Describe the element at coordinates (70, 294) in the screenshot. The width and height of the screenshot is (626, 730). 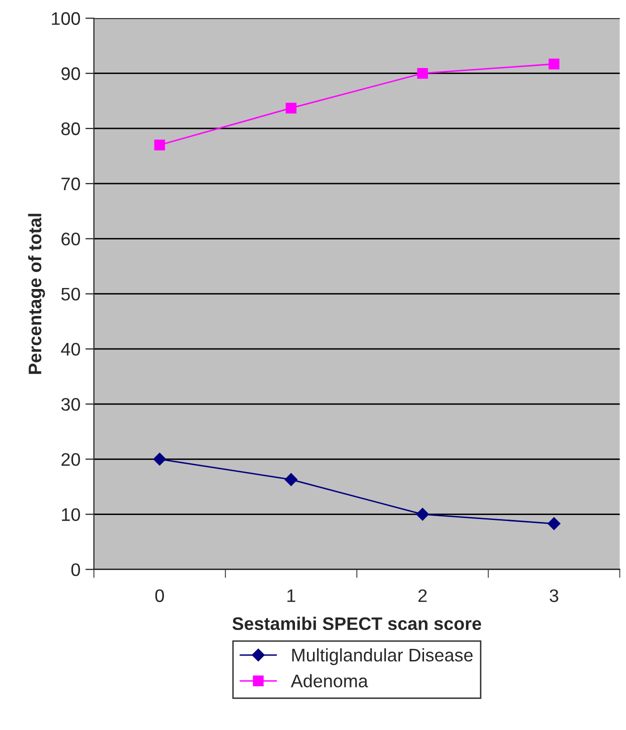
I see `y-tick-label: 50` at that location.